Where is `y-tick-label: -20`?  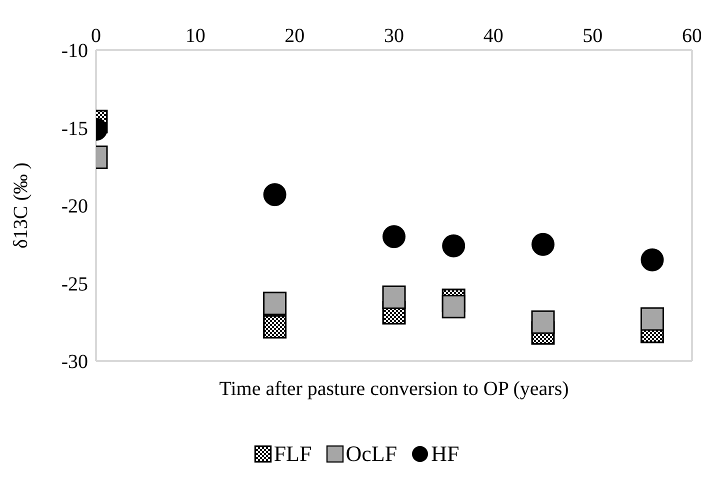 y-tick-label: -20 is located at coordinates (74, 207).